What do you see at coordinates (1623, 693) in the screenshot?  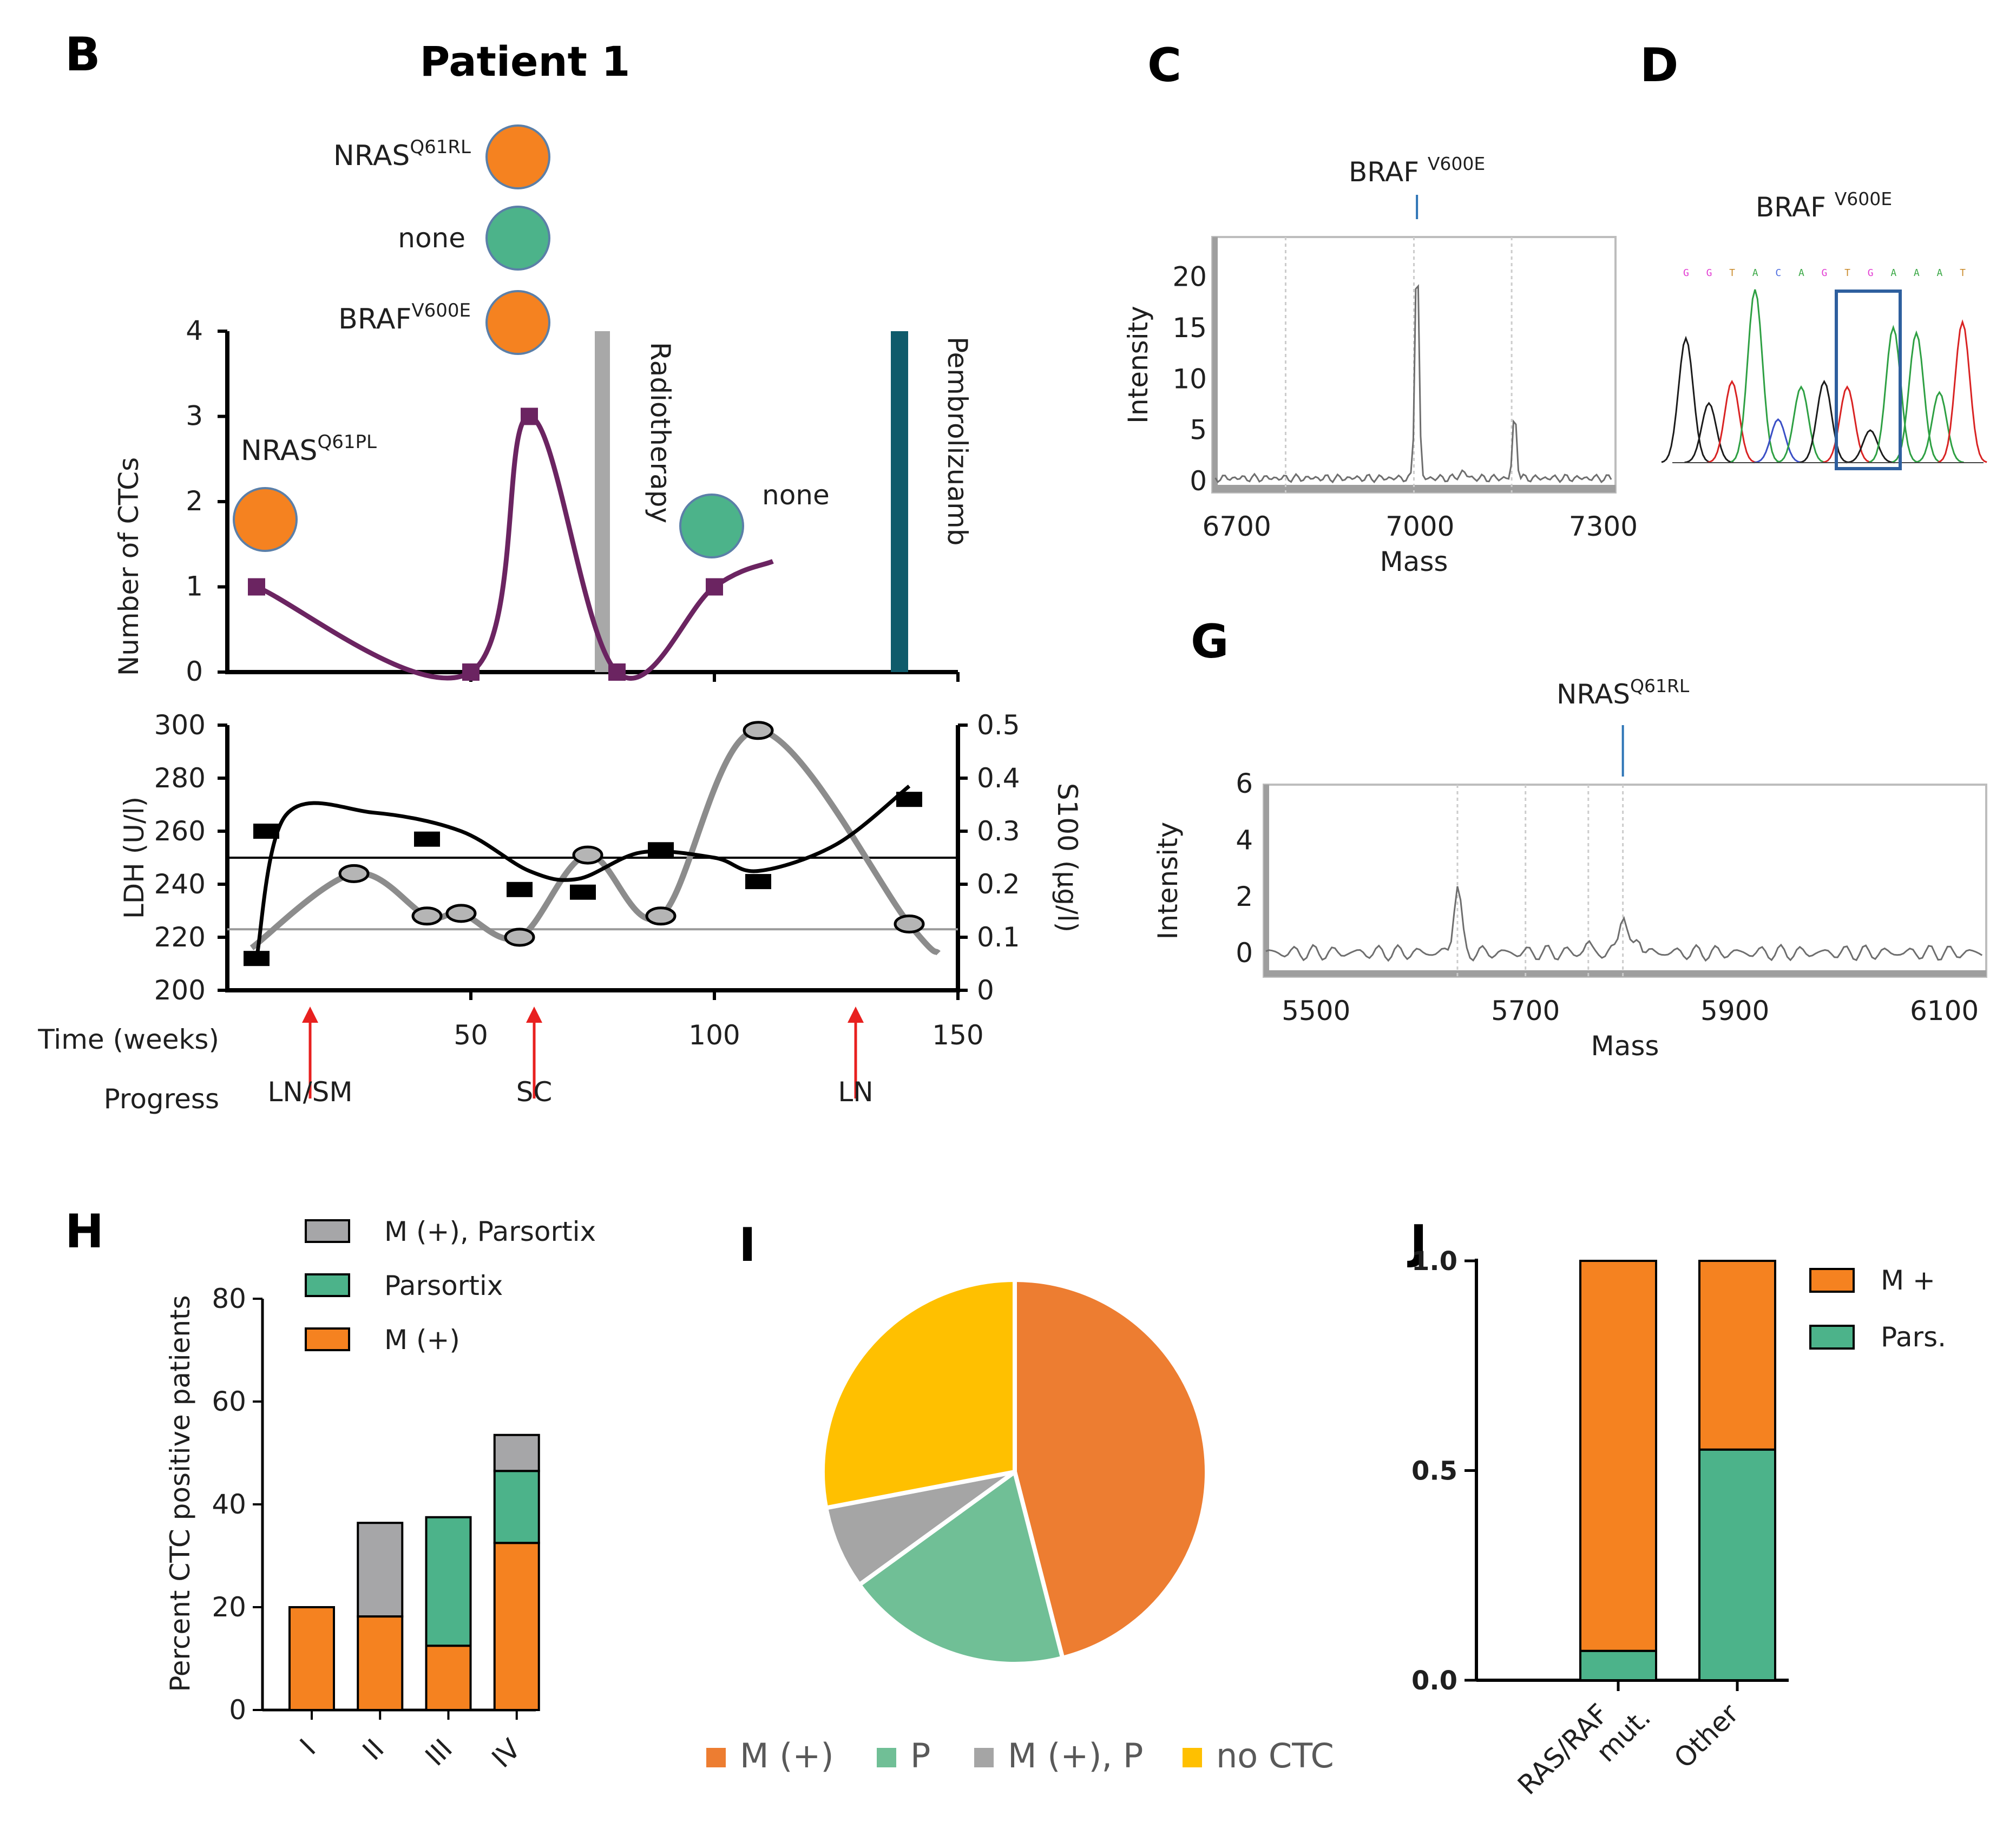 I see `annotation-label: NRASQ61RL` at bounding box center [1623, 693].